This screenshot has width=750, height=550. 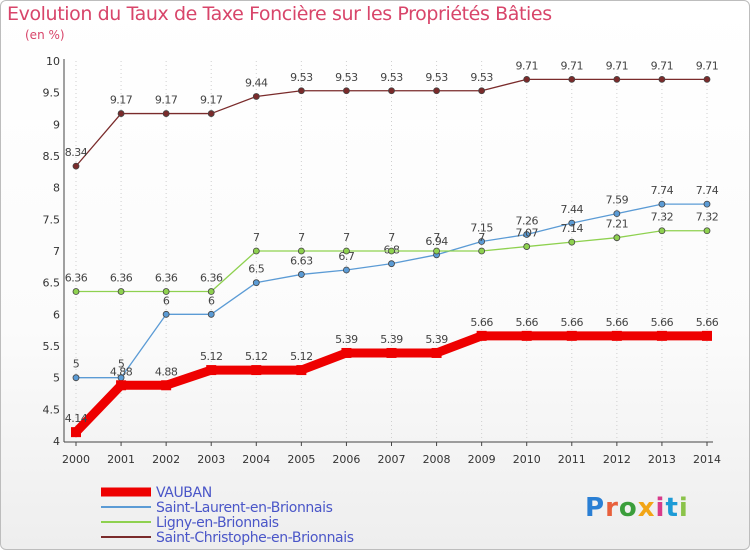 I want to click on data-label-vauban: 4.14, so click(x=76, y=418).